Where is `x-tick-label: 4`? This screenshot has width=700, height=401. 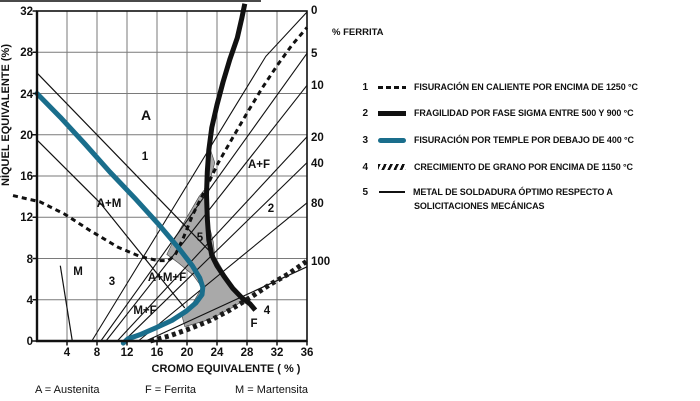
x-tick-label: 4 is located at coordinates (67, 353).